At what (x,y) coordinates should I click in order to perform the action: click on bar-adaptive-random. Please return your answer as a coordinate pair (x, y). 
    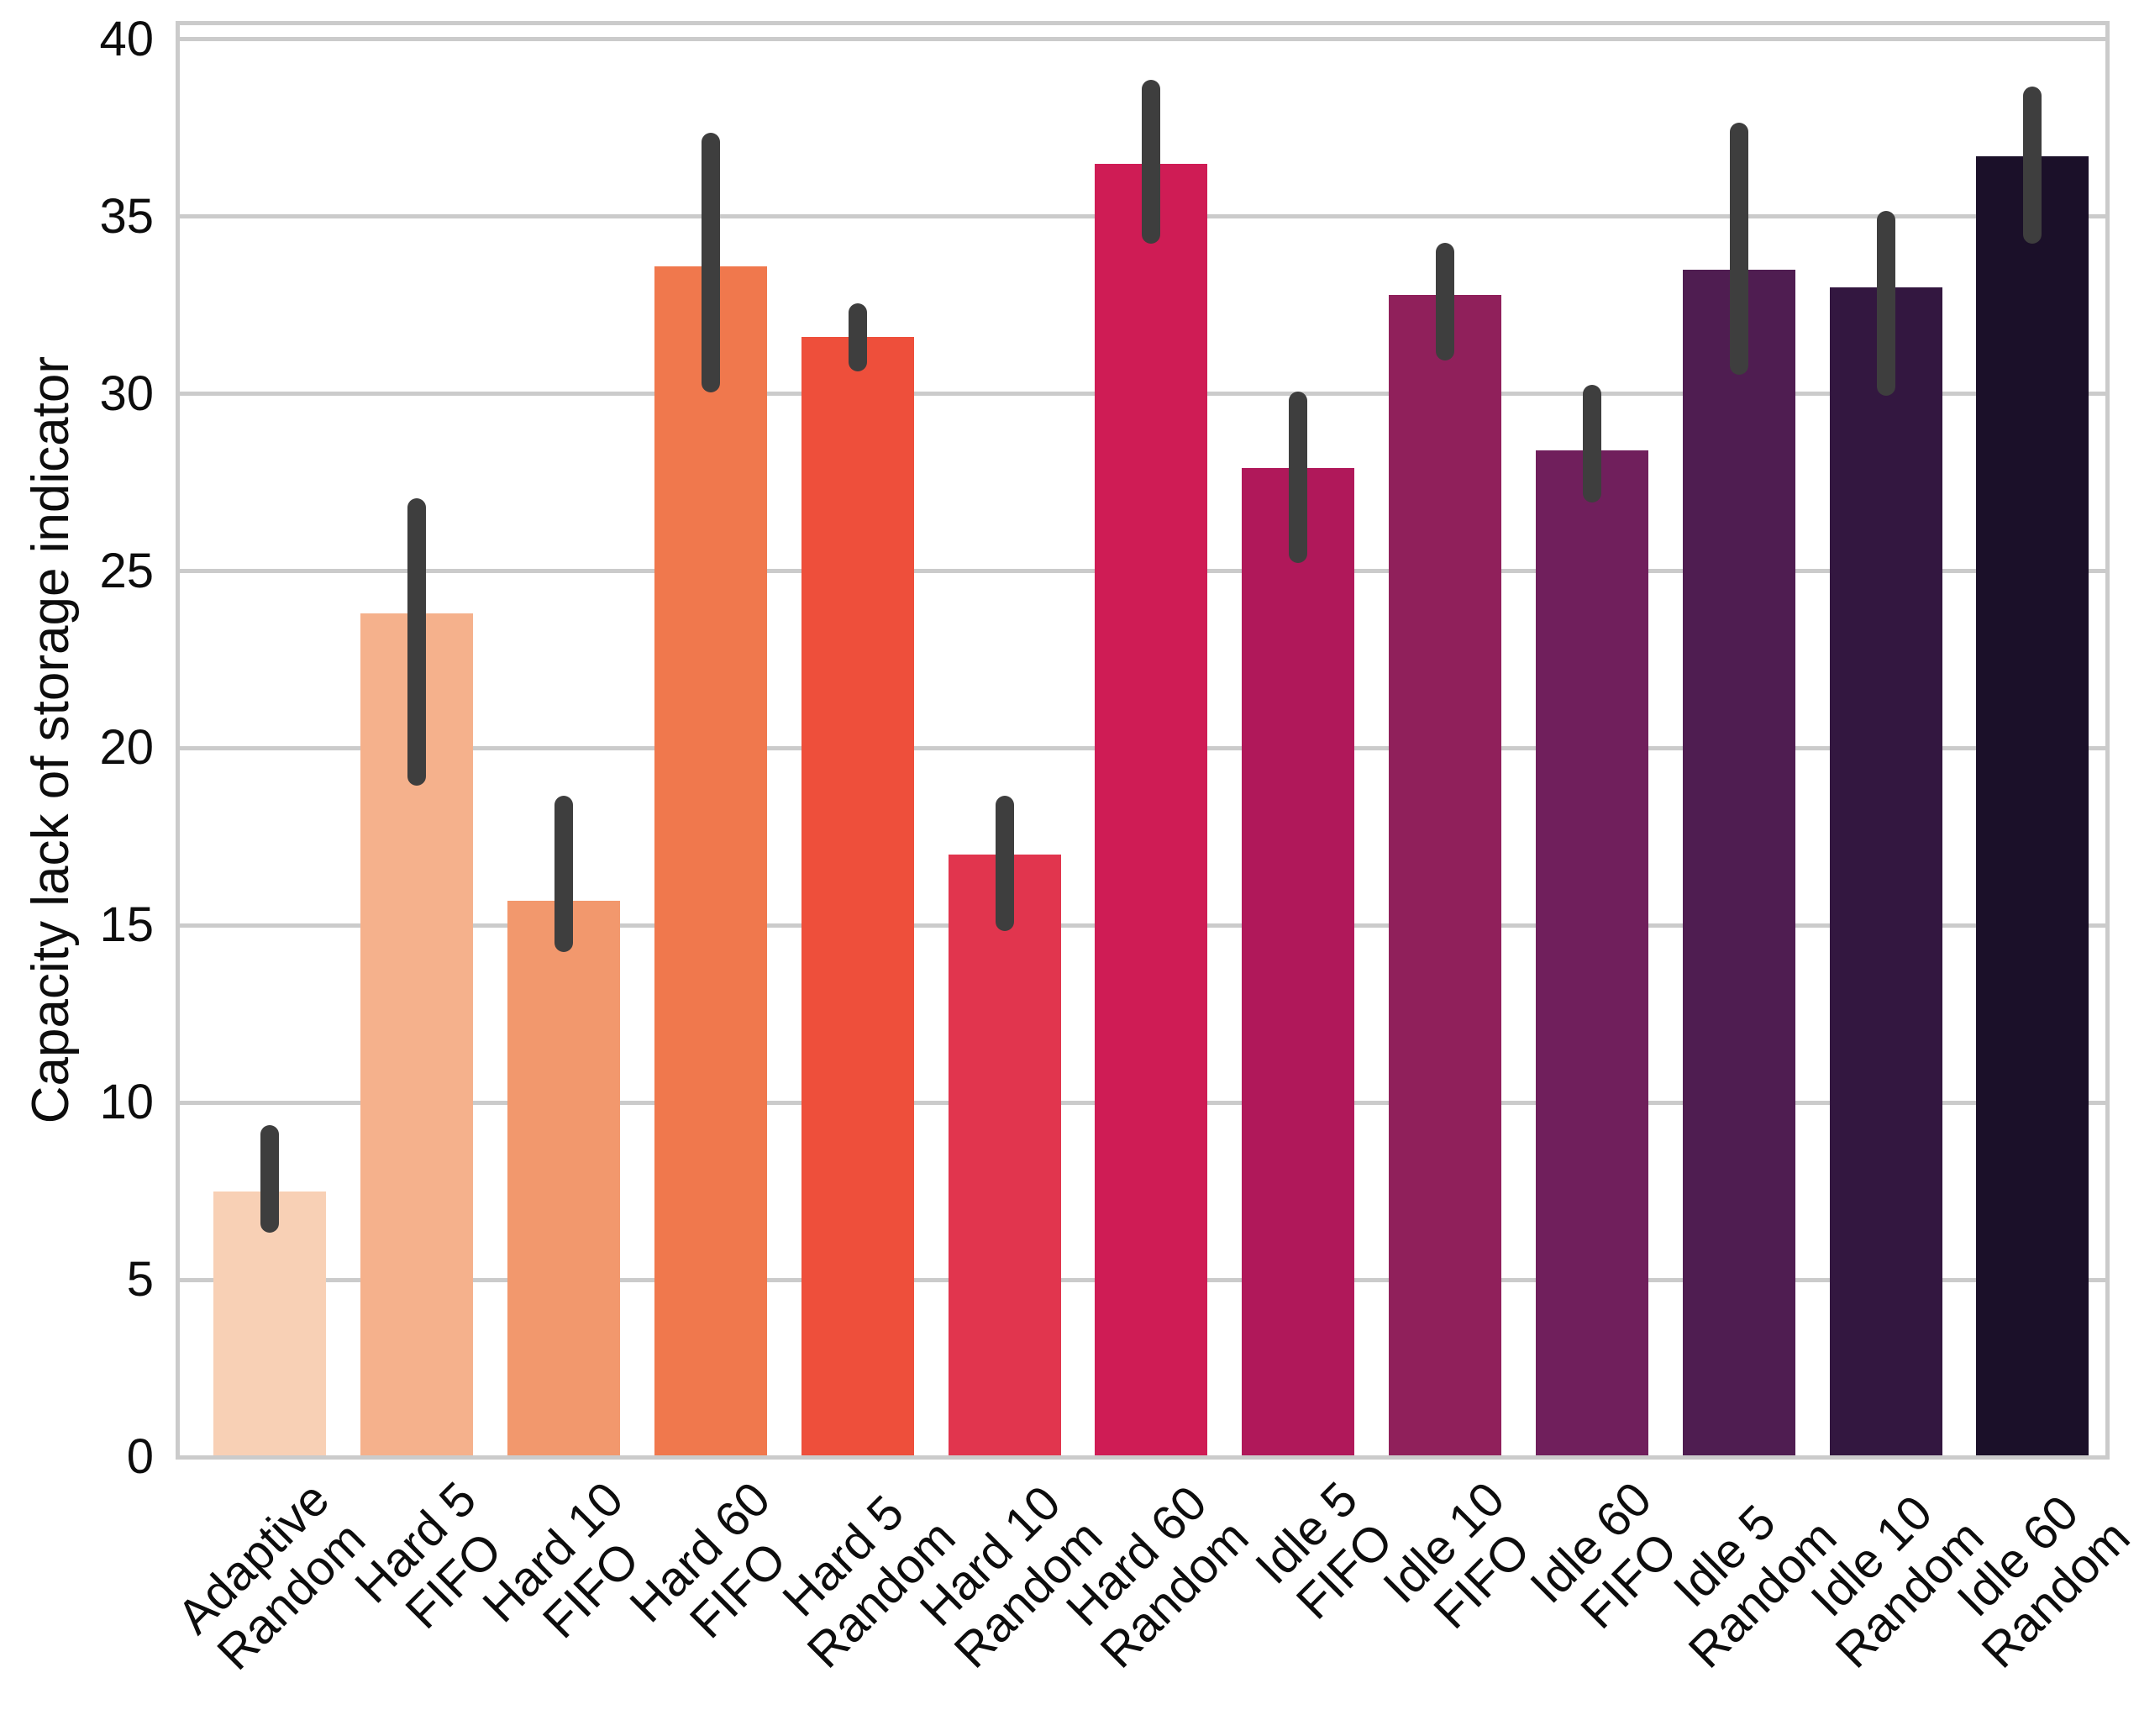
    Looking at the image, I should click on (270, 1324).